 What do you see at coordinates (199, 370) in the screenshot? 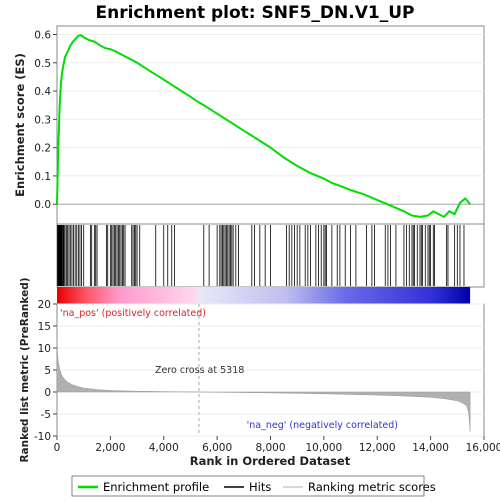
I see `zero-cross-label: Zero cross at 5318` at bounding box center [199, 370].